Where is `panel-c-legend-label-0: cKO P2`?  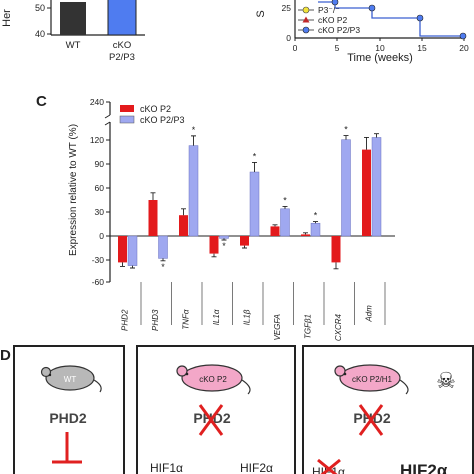 panel-c-legend-label-0: cKO P2 is located at coordinates (155, 109).